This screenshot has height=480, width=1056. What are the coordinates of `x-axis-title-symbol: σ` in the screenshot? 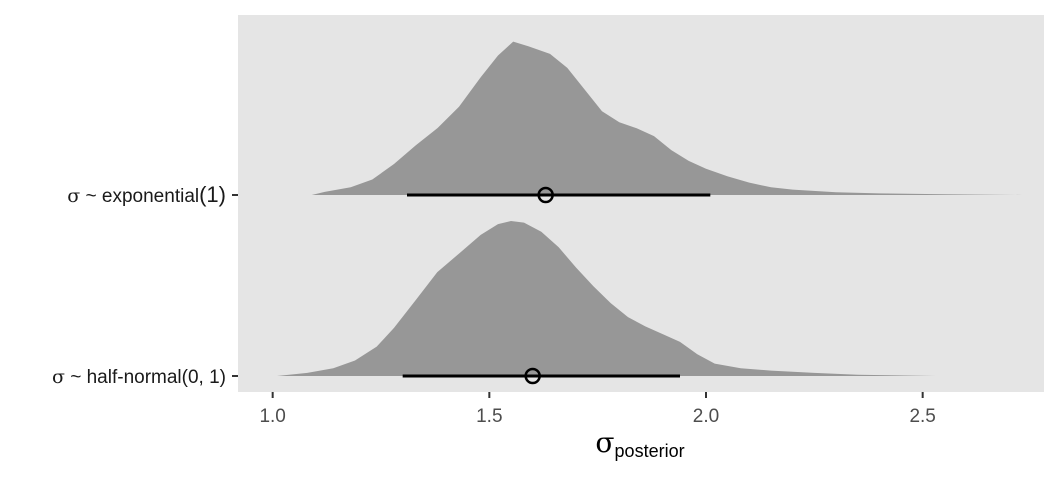 It's located at (604, 442).